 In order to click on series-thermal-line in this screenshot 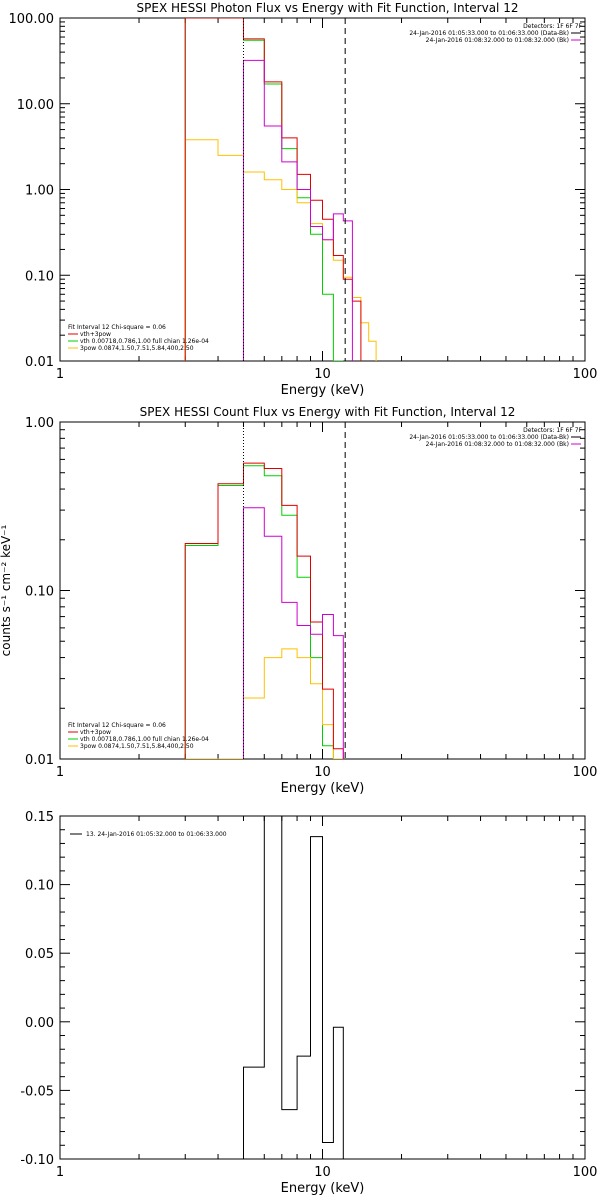, I will do `click(264, 189)`.